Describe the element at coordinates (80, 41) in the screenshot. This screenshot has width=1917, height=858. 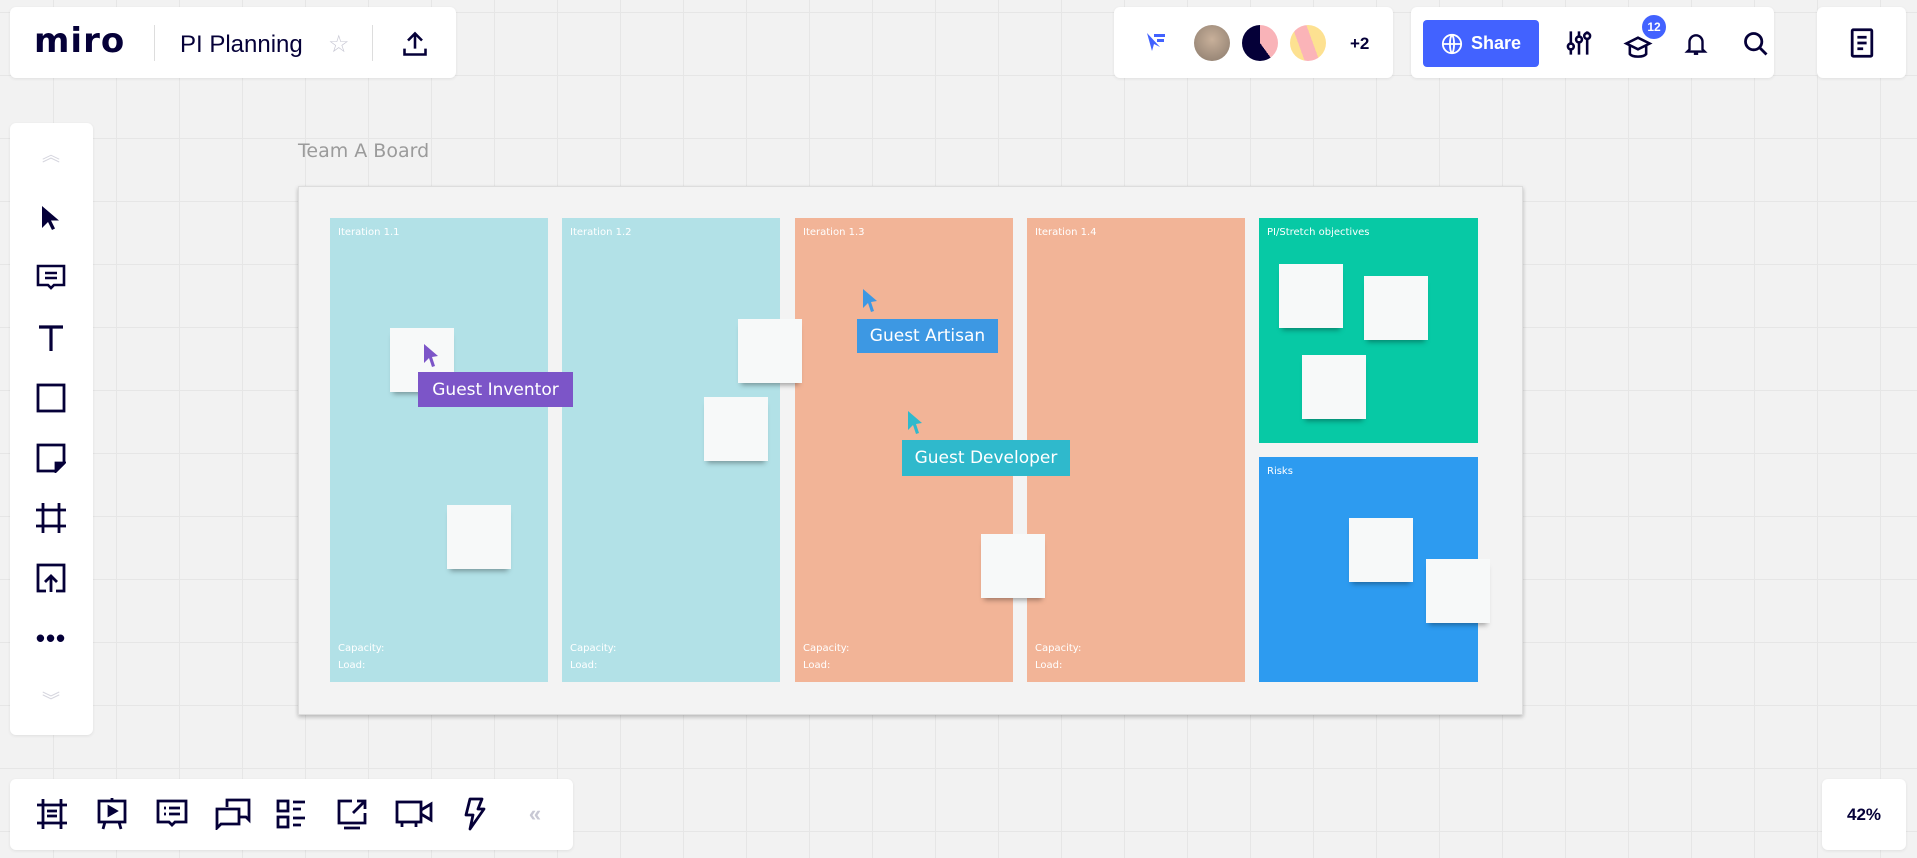
I see `miro-logo: miro` at that location.